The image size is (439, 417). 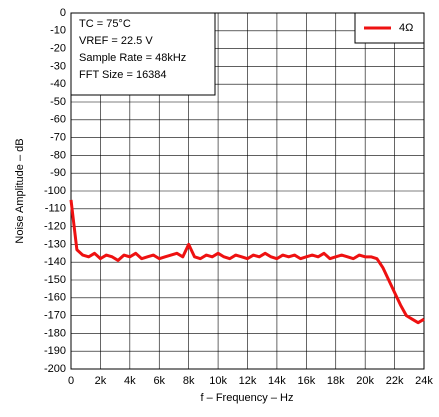 I want to click on y-tick-label: 0, so click(x=63, y=13).